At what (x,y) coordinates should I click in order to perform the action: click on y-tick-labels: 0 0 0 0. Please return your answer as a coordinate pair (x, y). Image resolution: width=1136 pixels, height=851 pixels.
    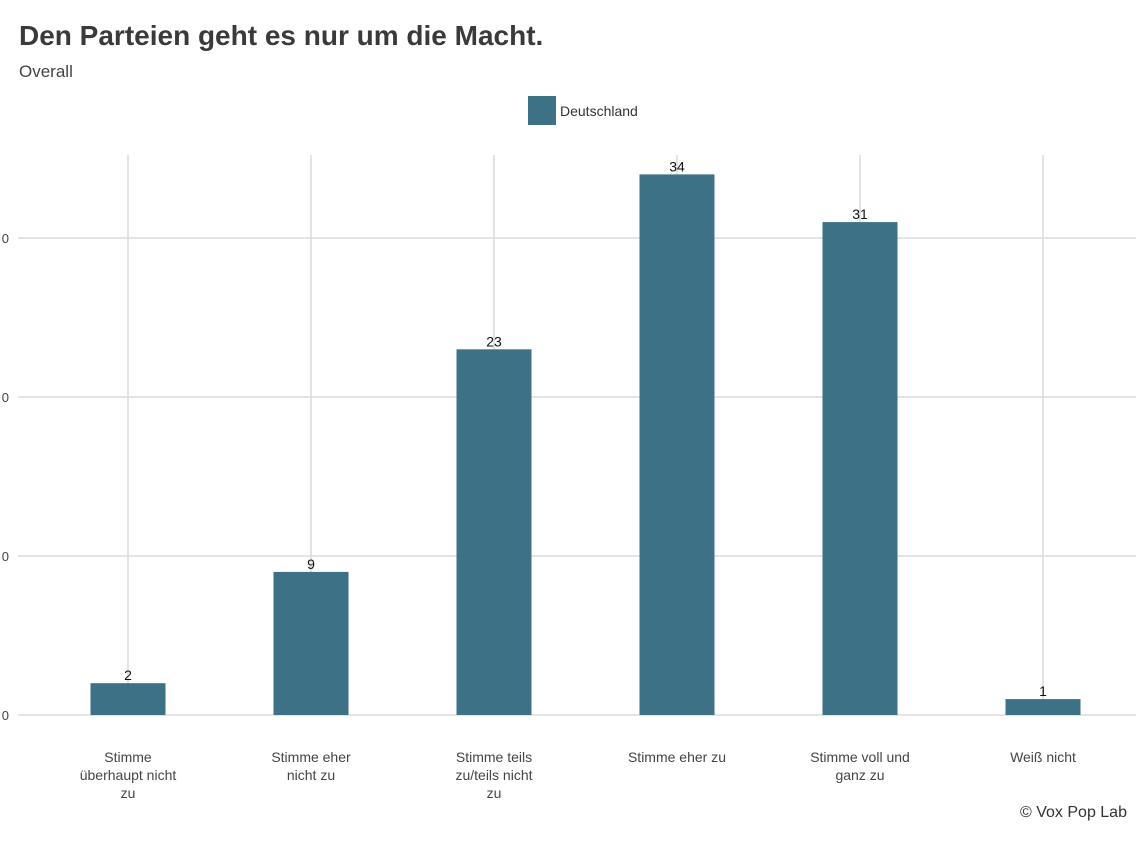
    Looking at the image, I should click on (5, 477).